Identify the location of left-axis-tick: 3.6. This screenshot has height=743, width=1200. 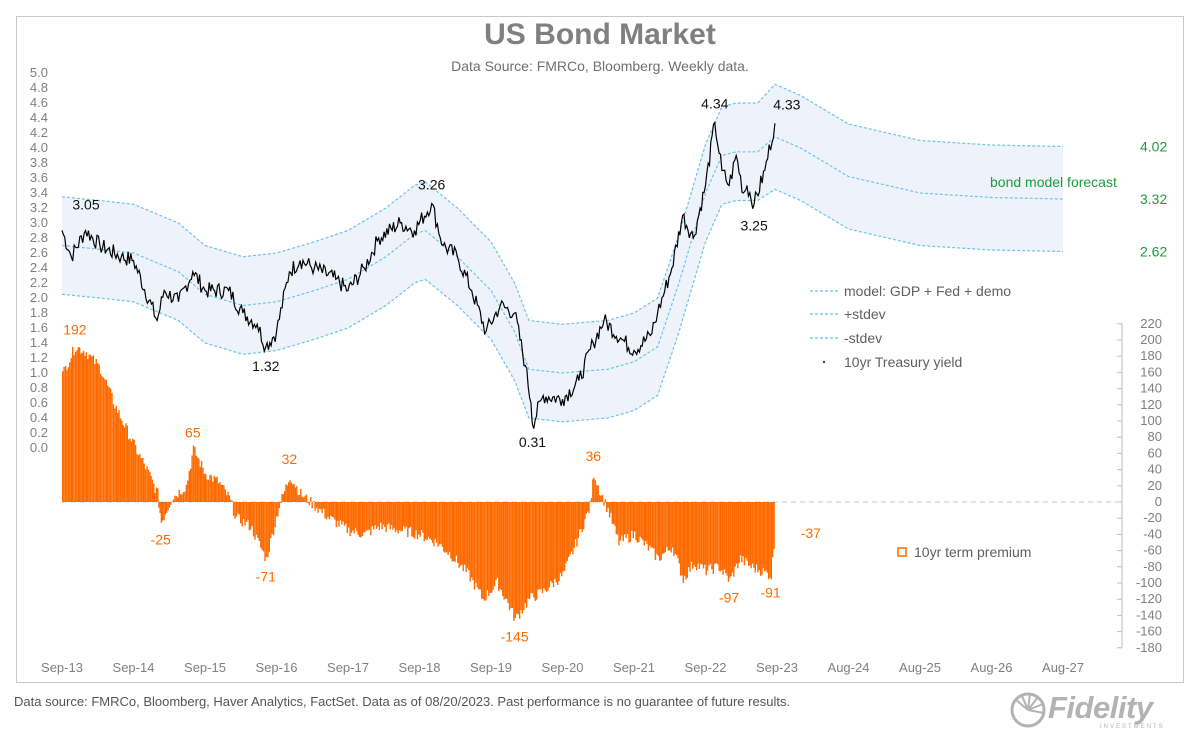
(39, 177).